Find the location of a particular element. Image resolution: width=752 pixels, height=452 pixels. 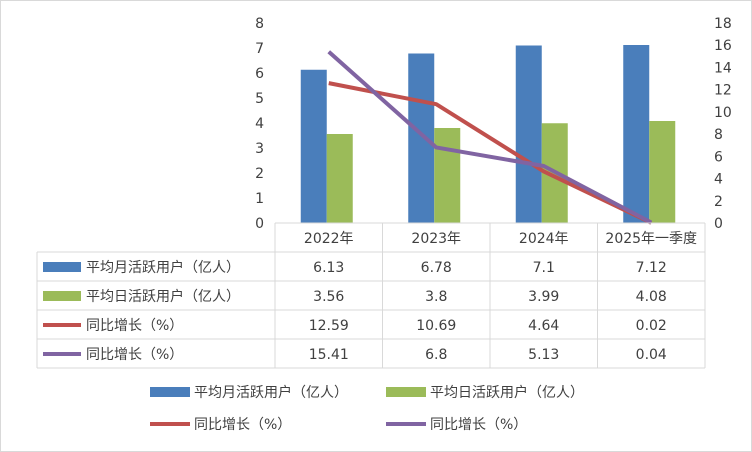

right-tick-label: 6 is located at coordinates (718, 157).